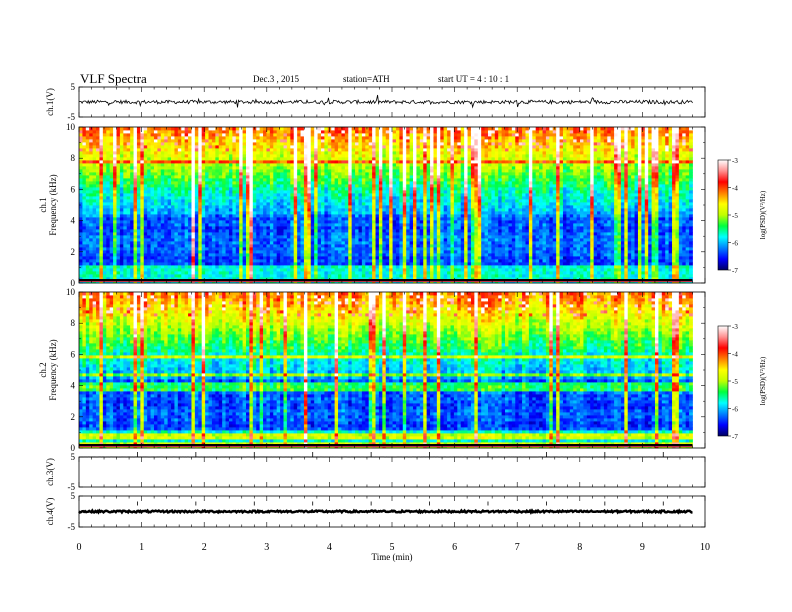 Image resolution: width=792 pixels, height=612 pixels. Describe the element at coordinates (276, 79) in the screenshot. I see `header-date: Dec.3 , 2015` at that location.